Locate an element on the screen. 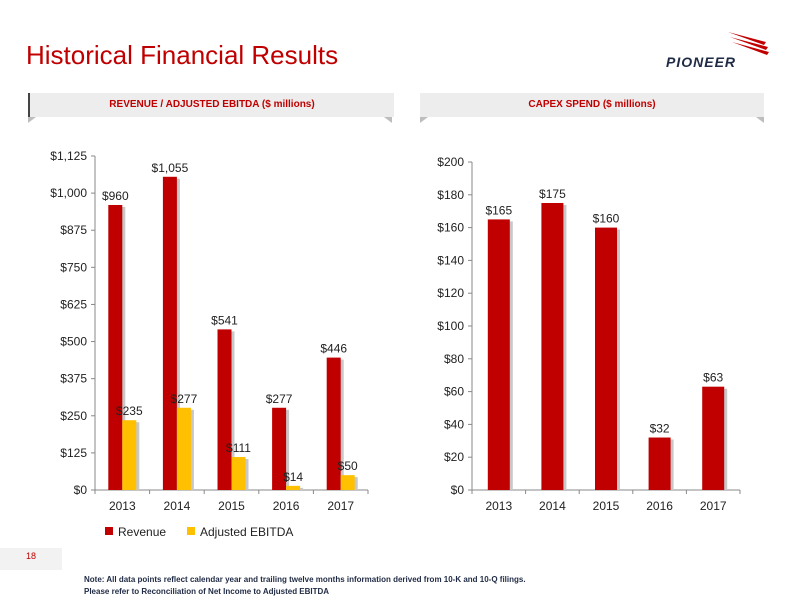 The width and height of the screenshot is (800, 600). capex-chart-data-label: $63 is located at coordinates (713, 378).